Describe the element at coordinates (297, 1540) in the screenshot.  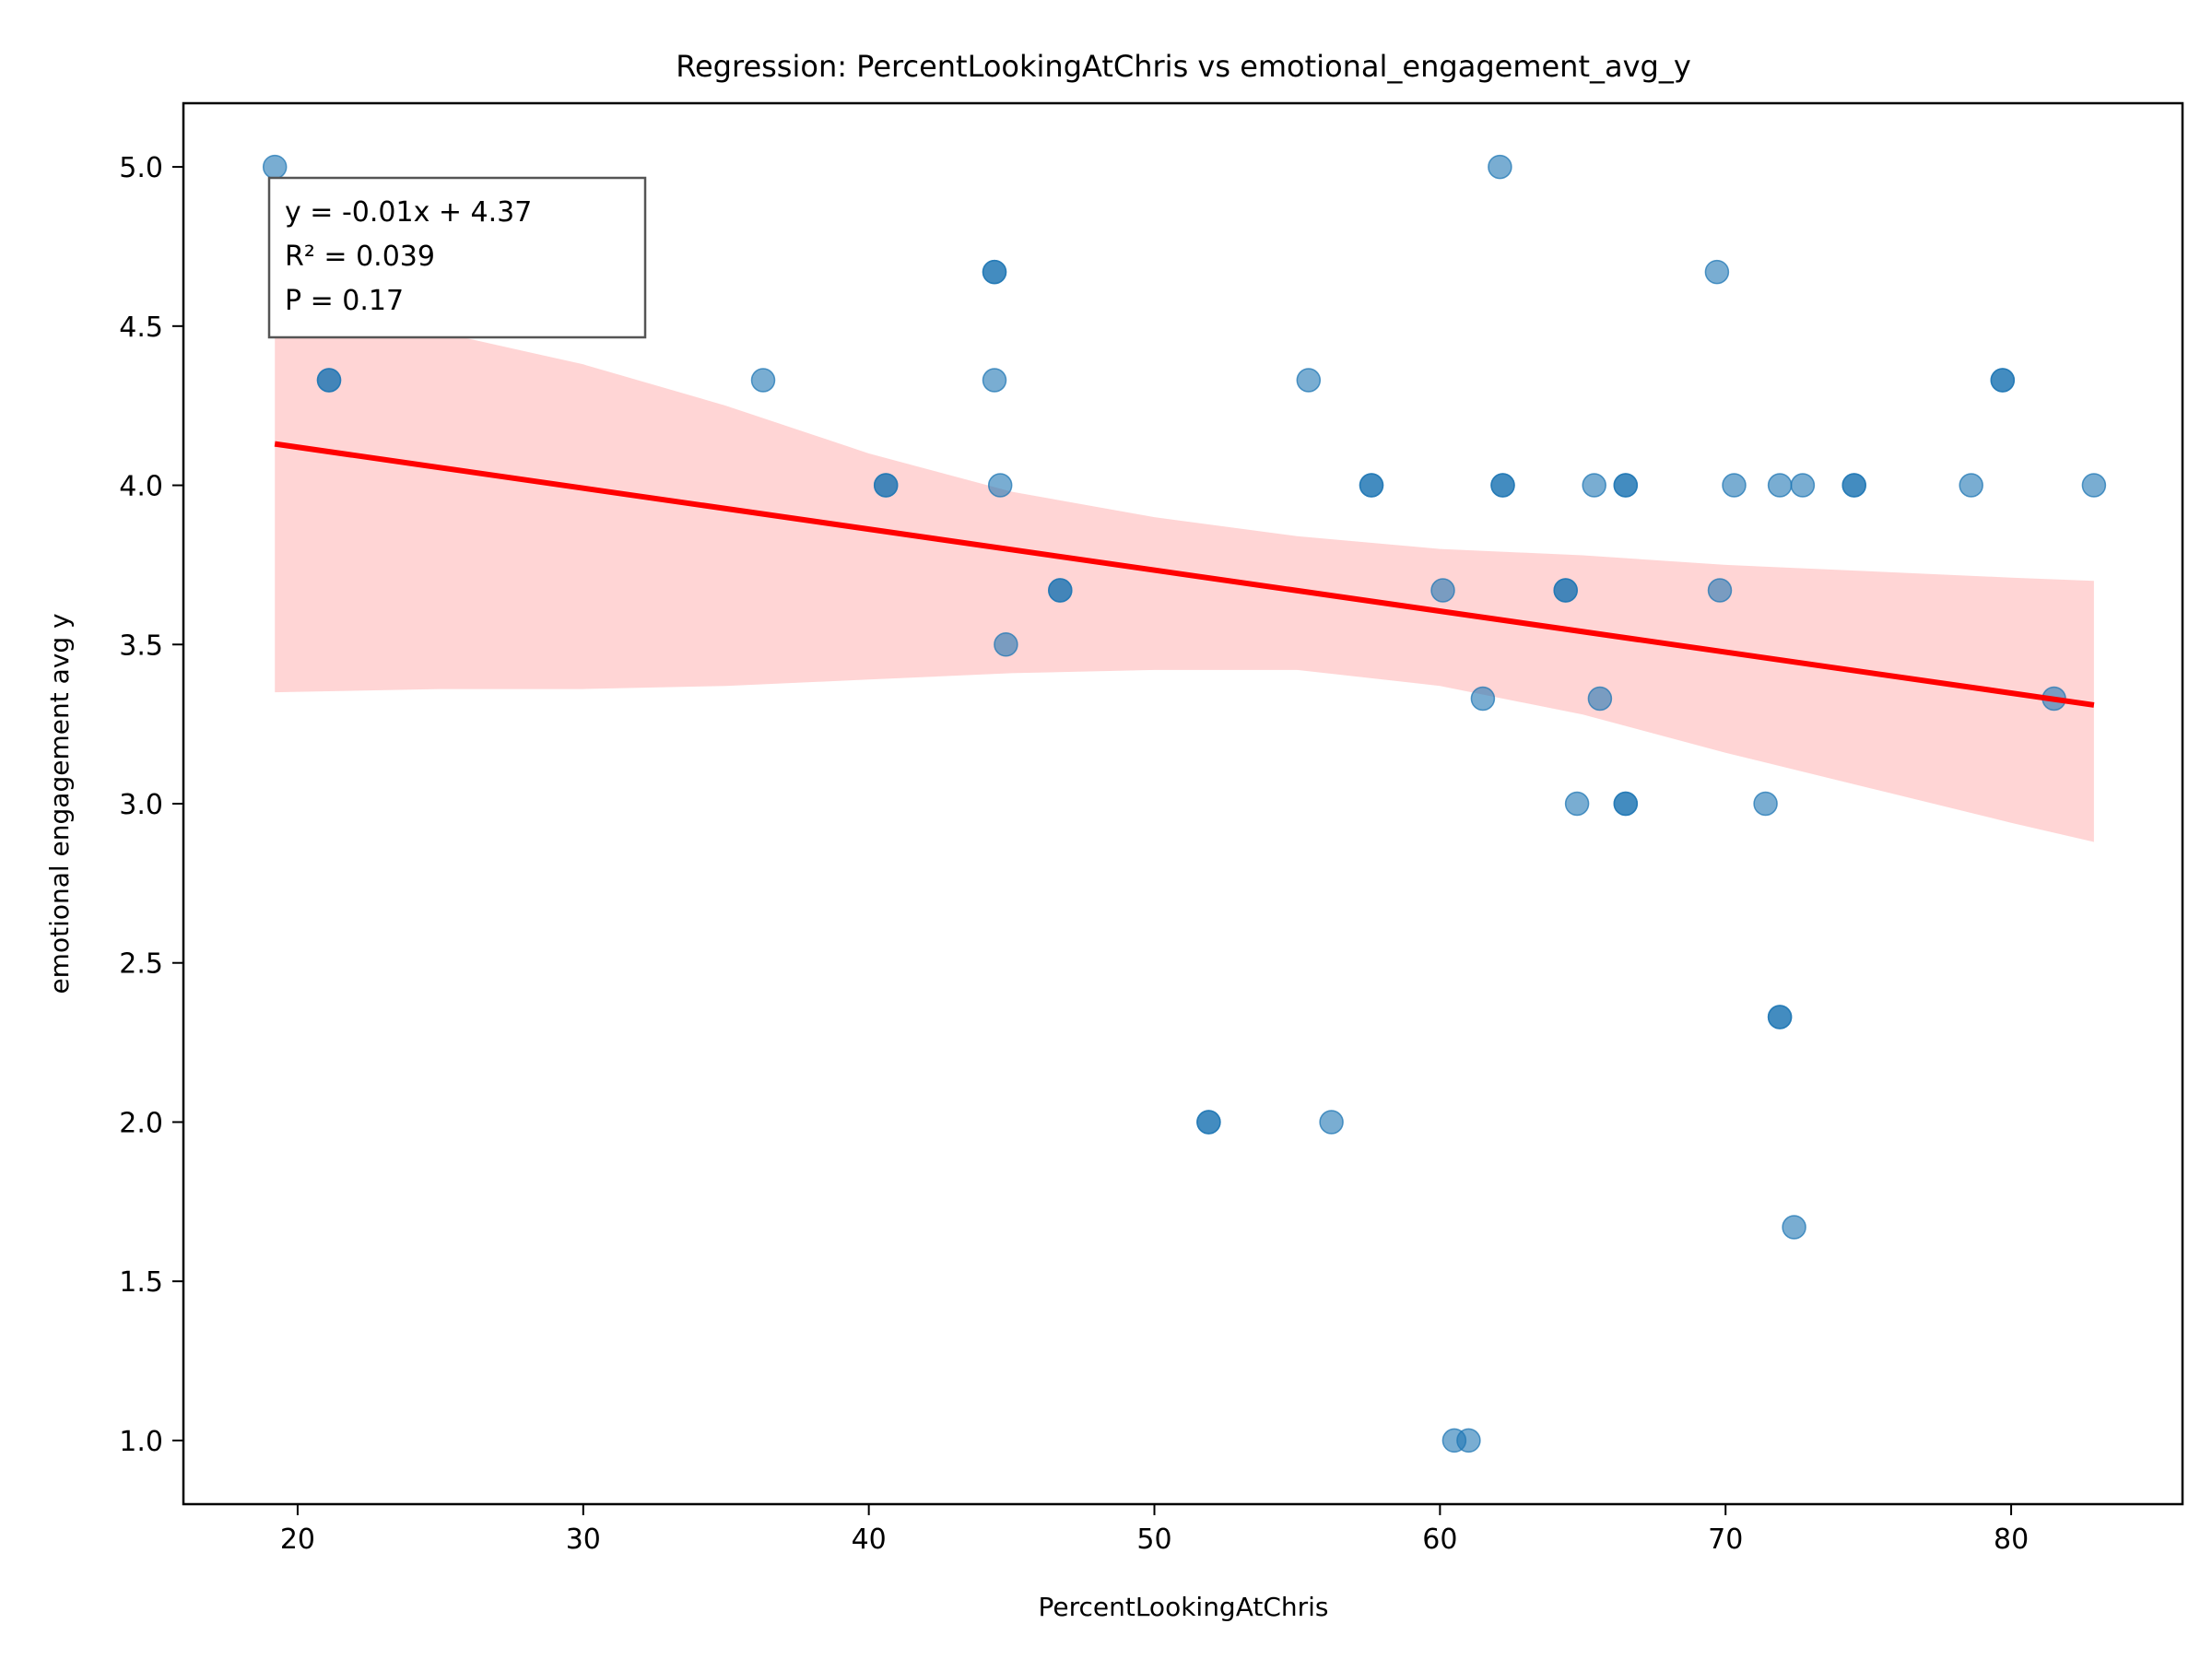
I see `x-tick-label: 20` at that location.